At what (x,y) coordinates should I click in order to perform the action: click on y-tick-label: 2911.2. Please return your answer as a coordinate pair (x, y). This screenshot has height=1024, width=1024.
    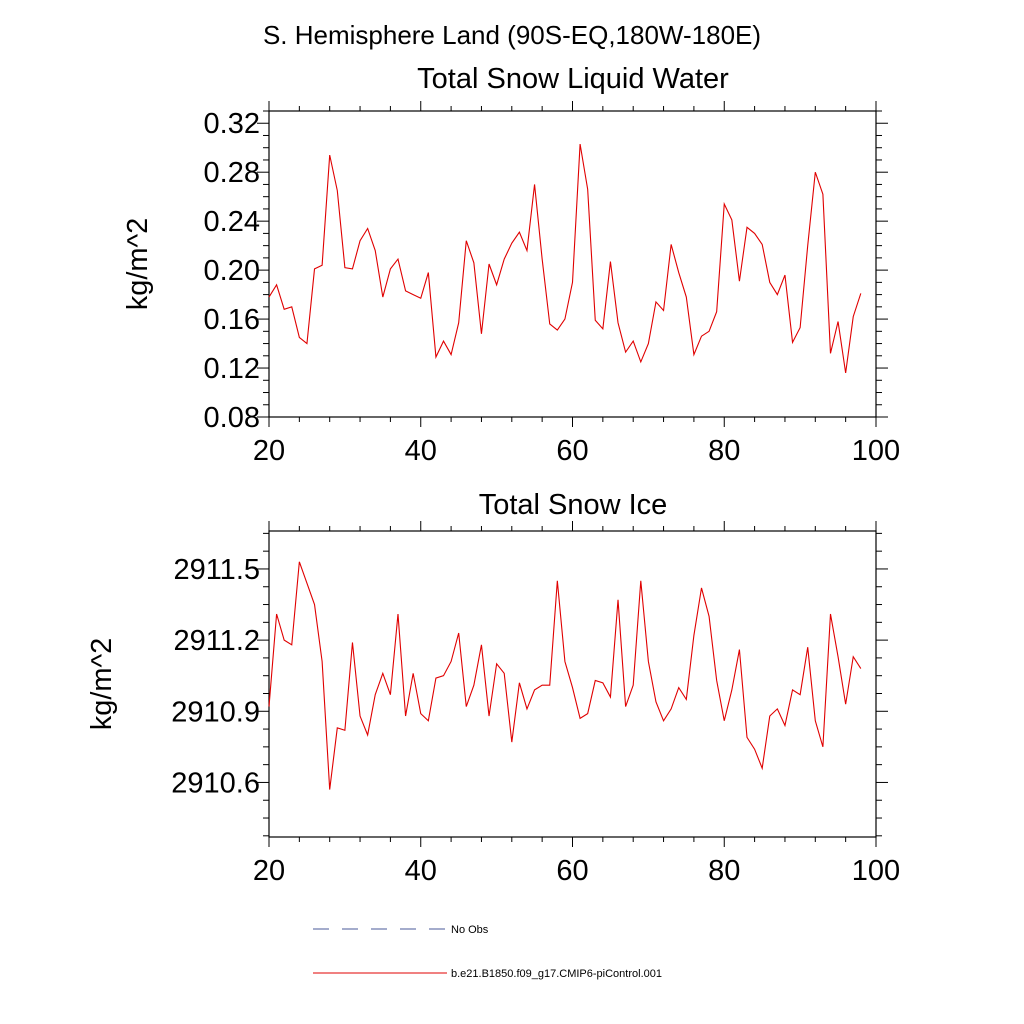
    Looking at the image, I should click on (216, 641).